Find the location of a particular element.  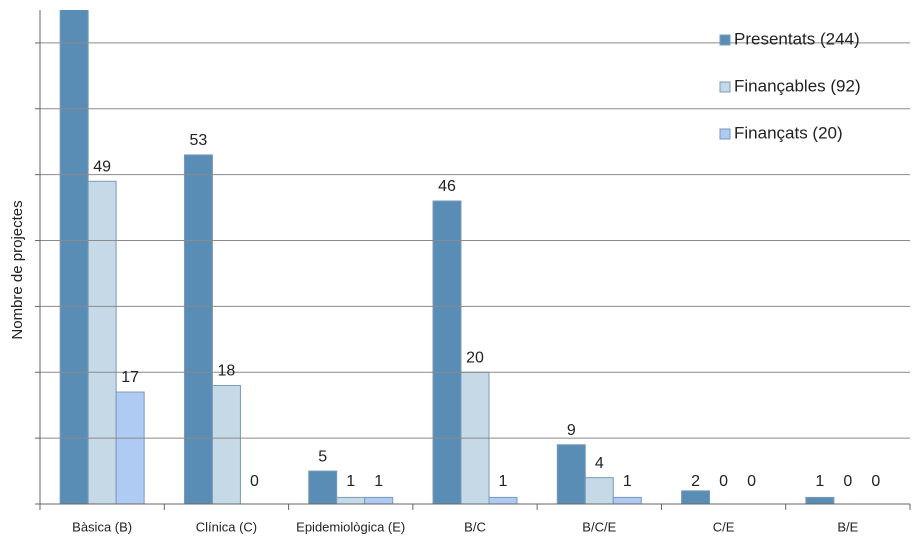

value-label: 2 is located at coordinates (695, 481).